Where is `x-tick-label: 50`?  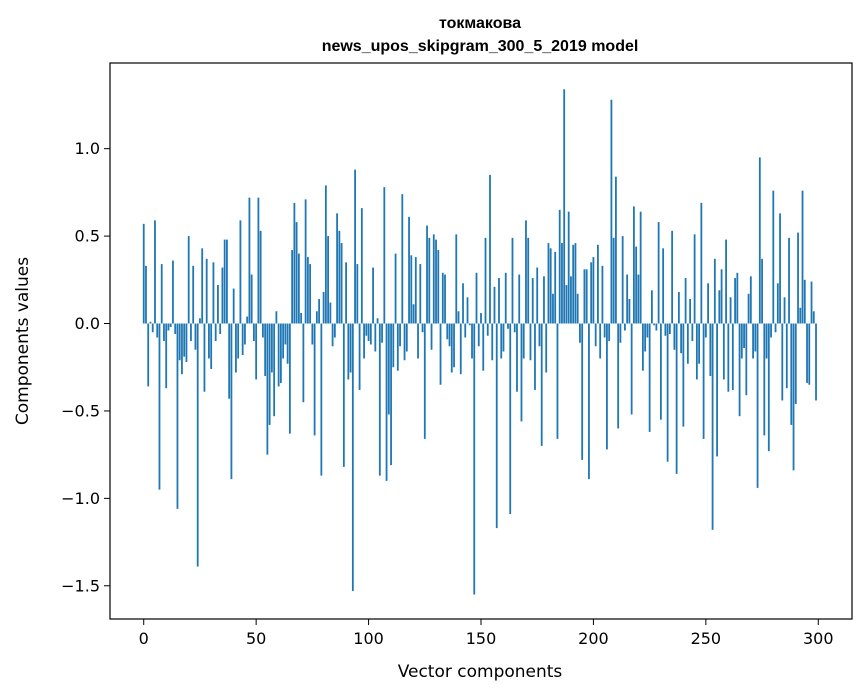
x-tick-label: 50 is located at coordinates (256, 638).